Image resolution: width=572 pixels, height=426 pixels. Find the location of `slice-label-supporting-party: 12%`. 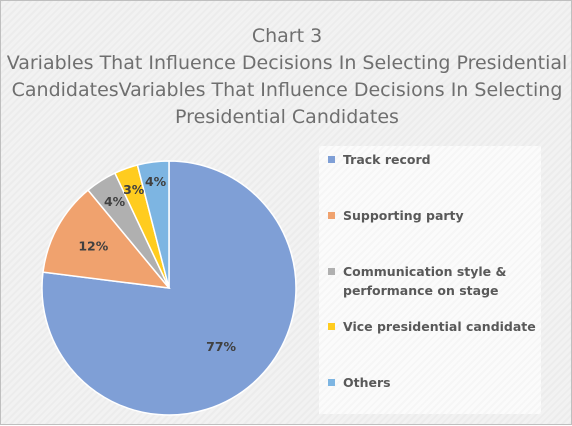

slice-label-supporting-party: 12% is located at coordinates (93, 245).